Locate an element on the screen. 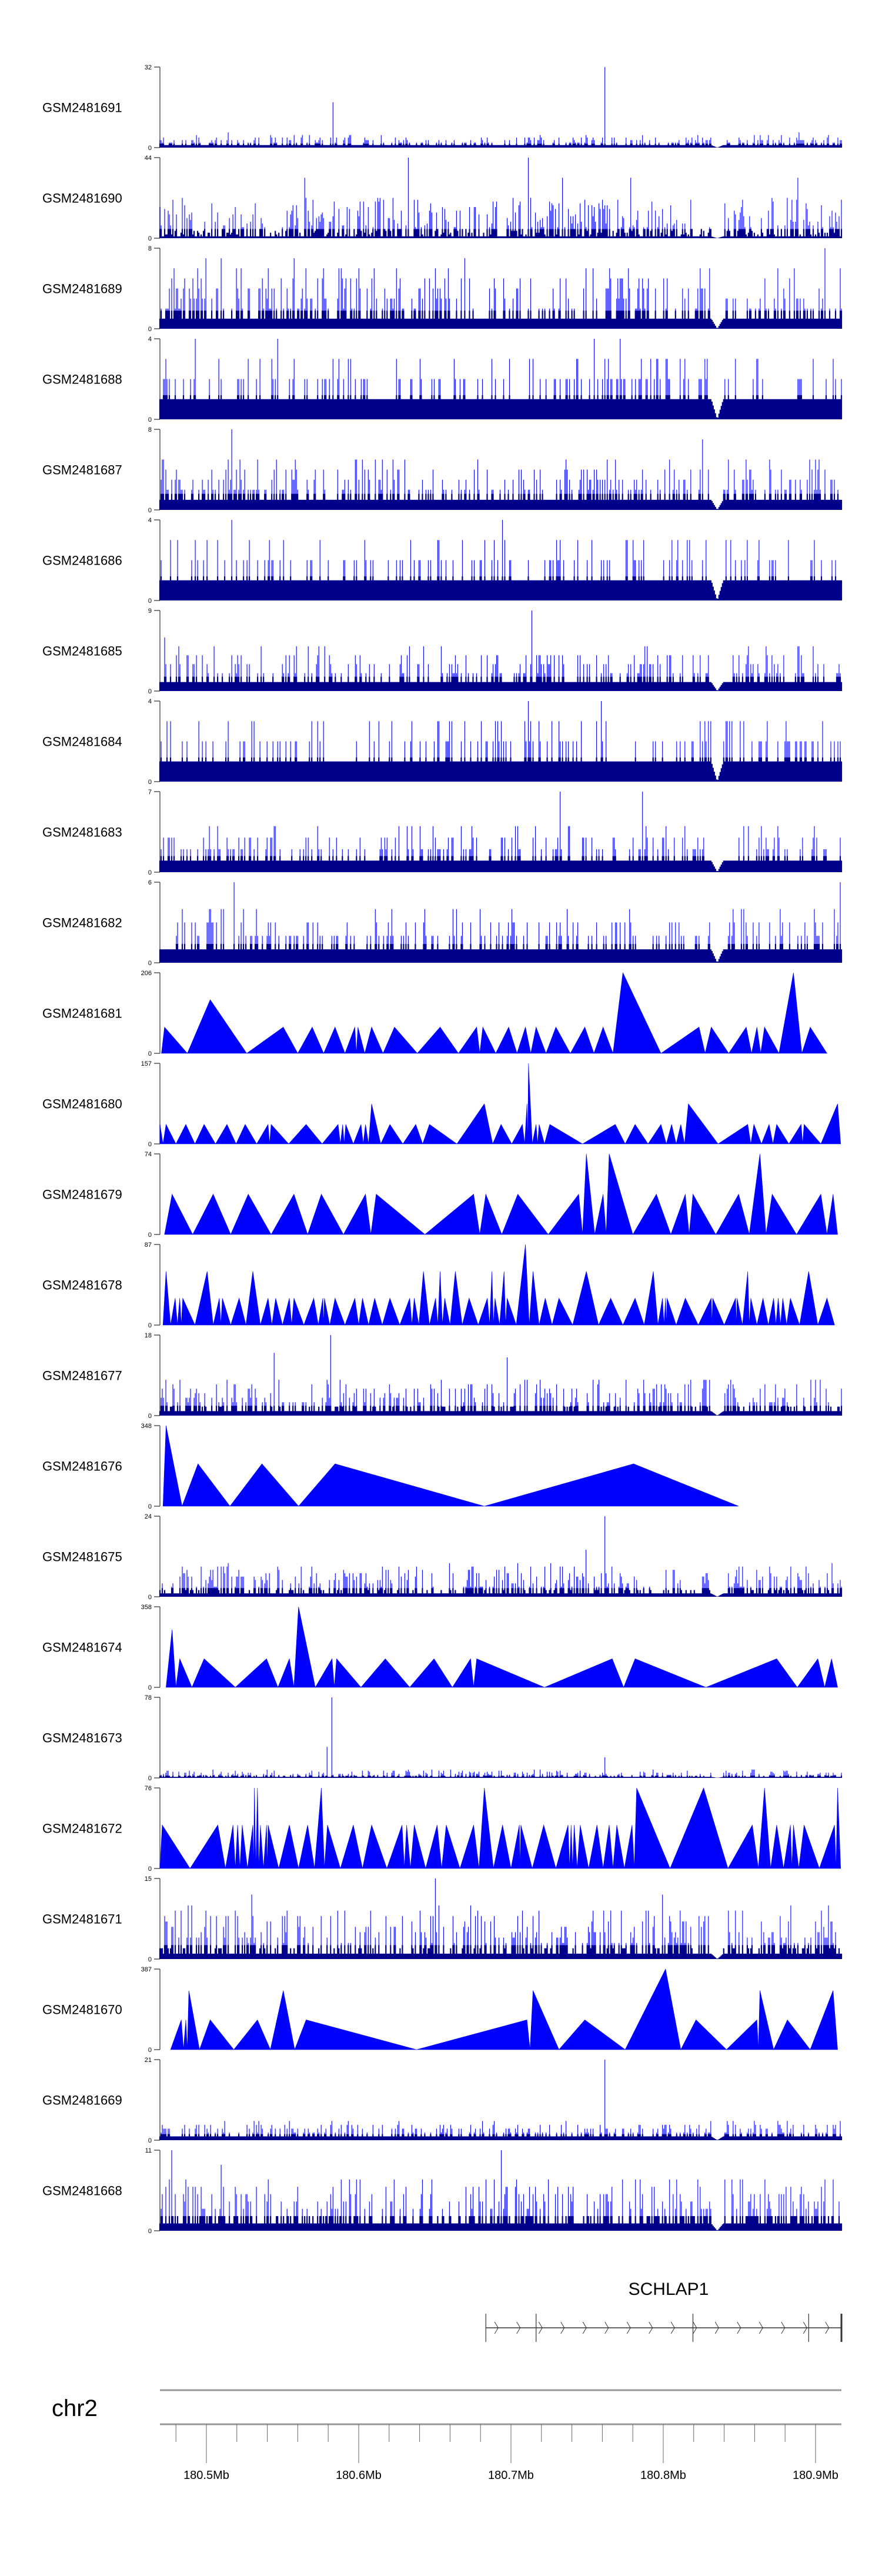 The width and height of the screenshot is (882, 2576). axis-tick-label: 180.5Mb is located at coordinates (206, 2475).